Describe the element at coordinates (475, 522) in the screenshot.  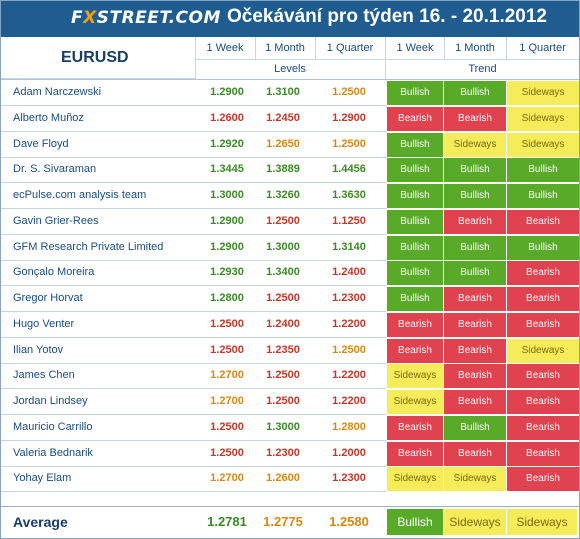
I see `average-trend-1-month: Sideways` at that location.